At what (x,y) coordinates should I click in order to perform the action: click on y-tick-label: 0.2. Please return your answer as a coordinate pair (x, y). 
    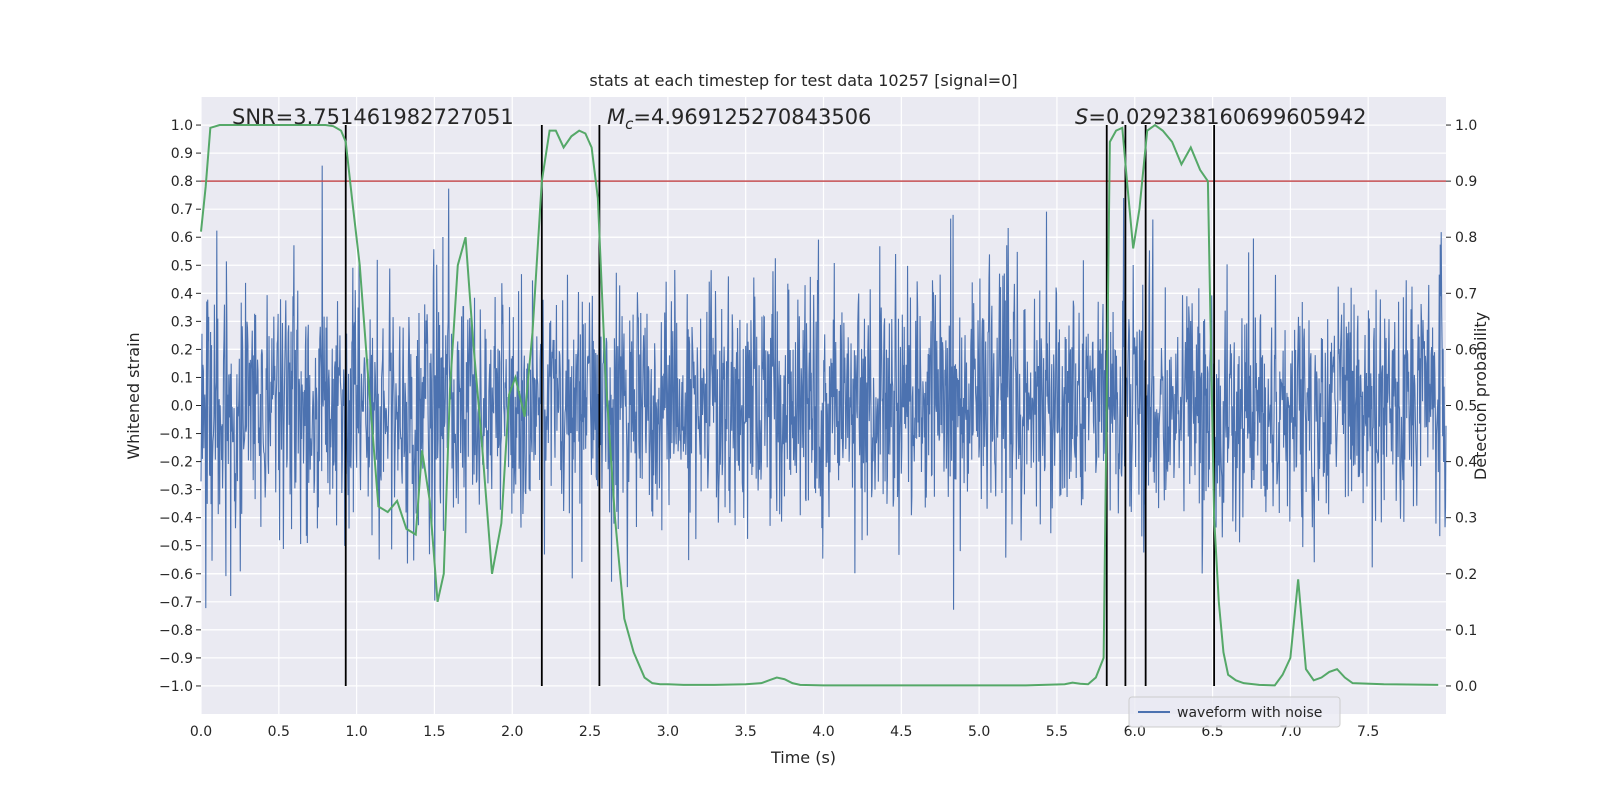
    Looking at the image, I should click on (182, 350).